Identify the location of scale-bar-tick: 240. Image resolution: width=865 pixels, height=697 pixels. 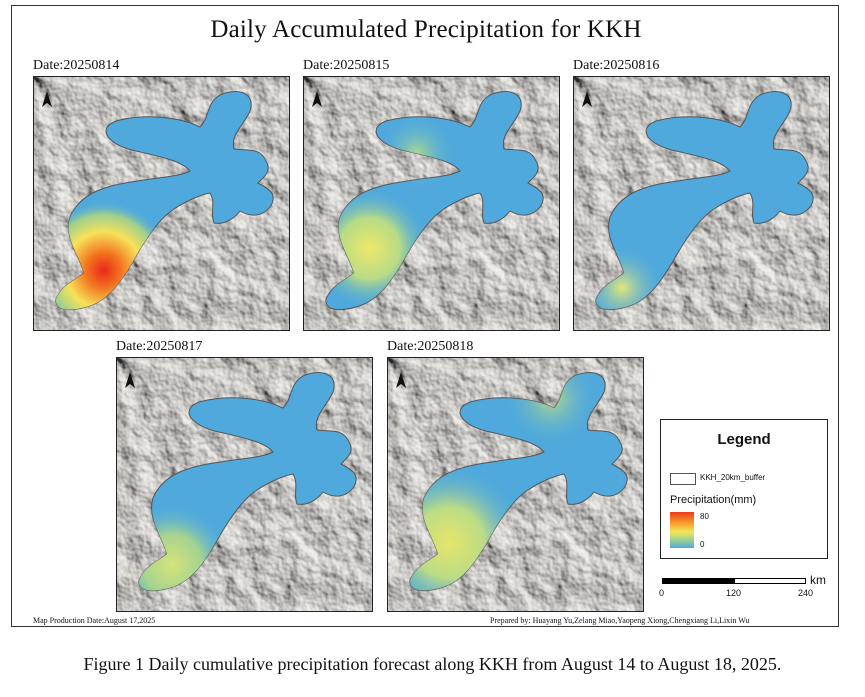
(806, 593).